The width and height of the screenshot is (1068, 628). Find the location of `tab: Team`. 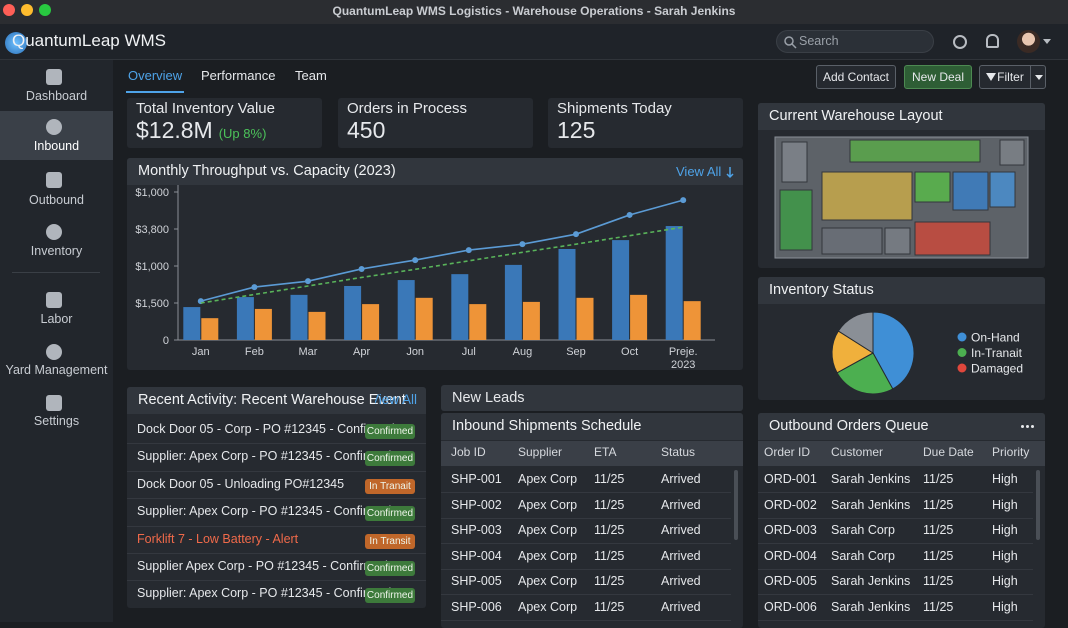

tab: Team is located at coordinates (311, 75).